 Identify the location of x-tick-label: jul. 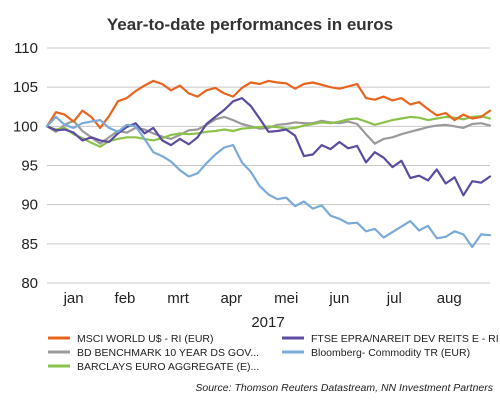
(394, 298).